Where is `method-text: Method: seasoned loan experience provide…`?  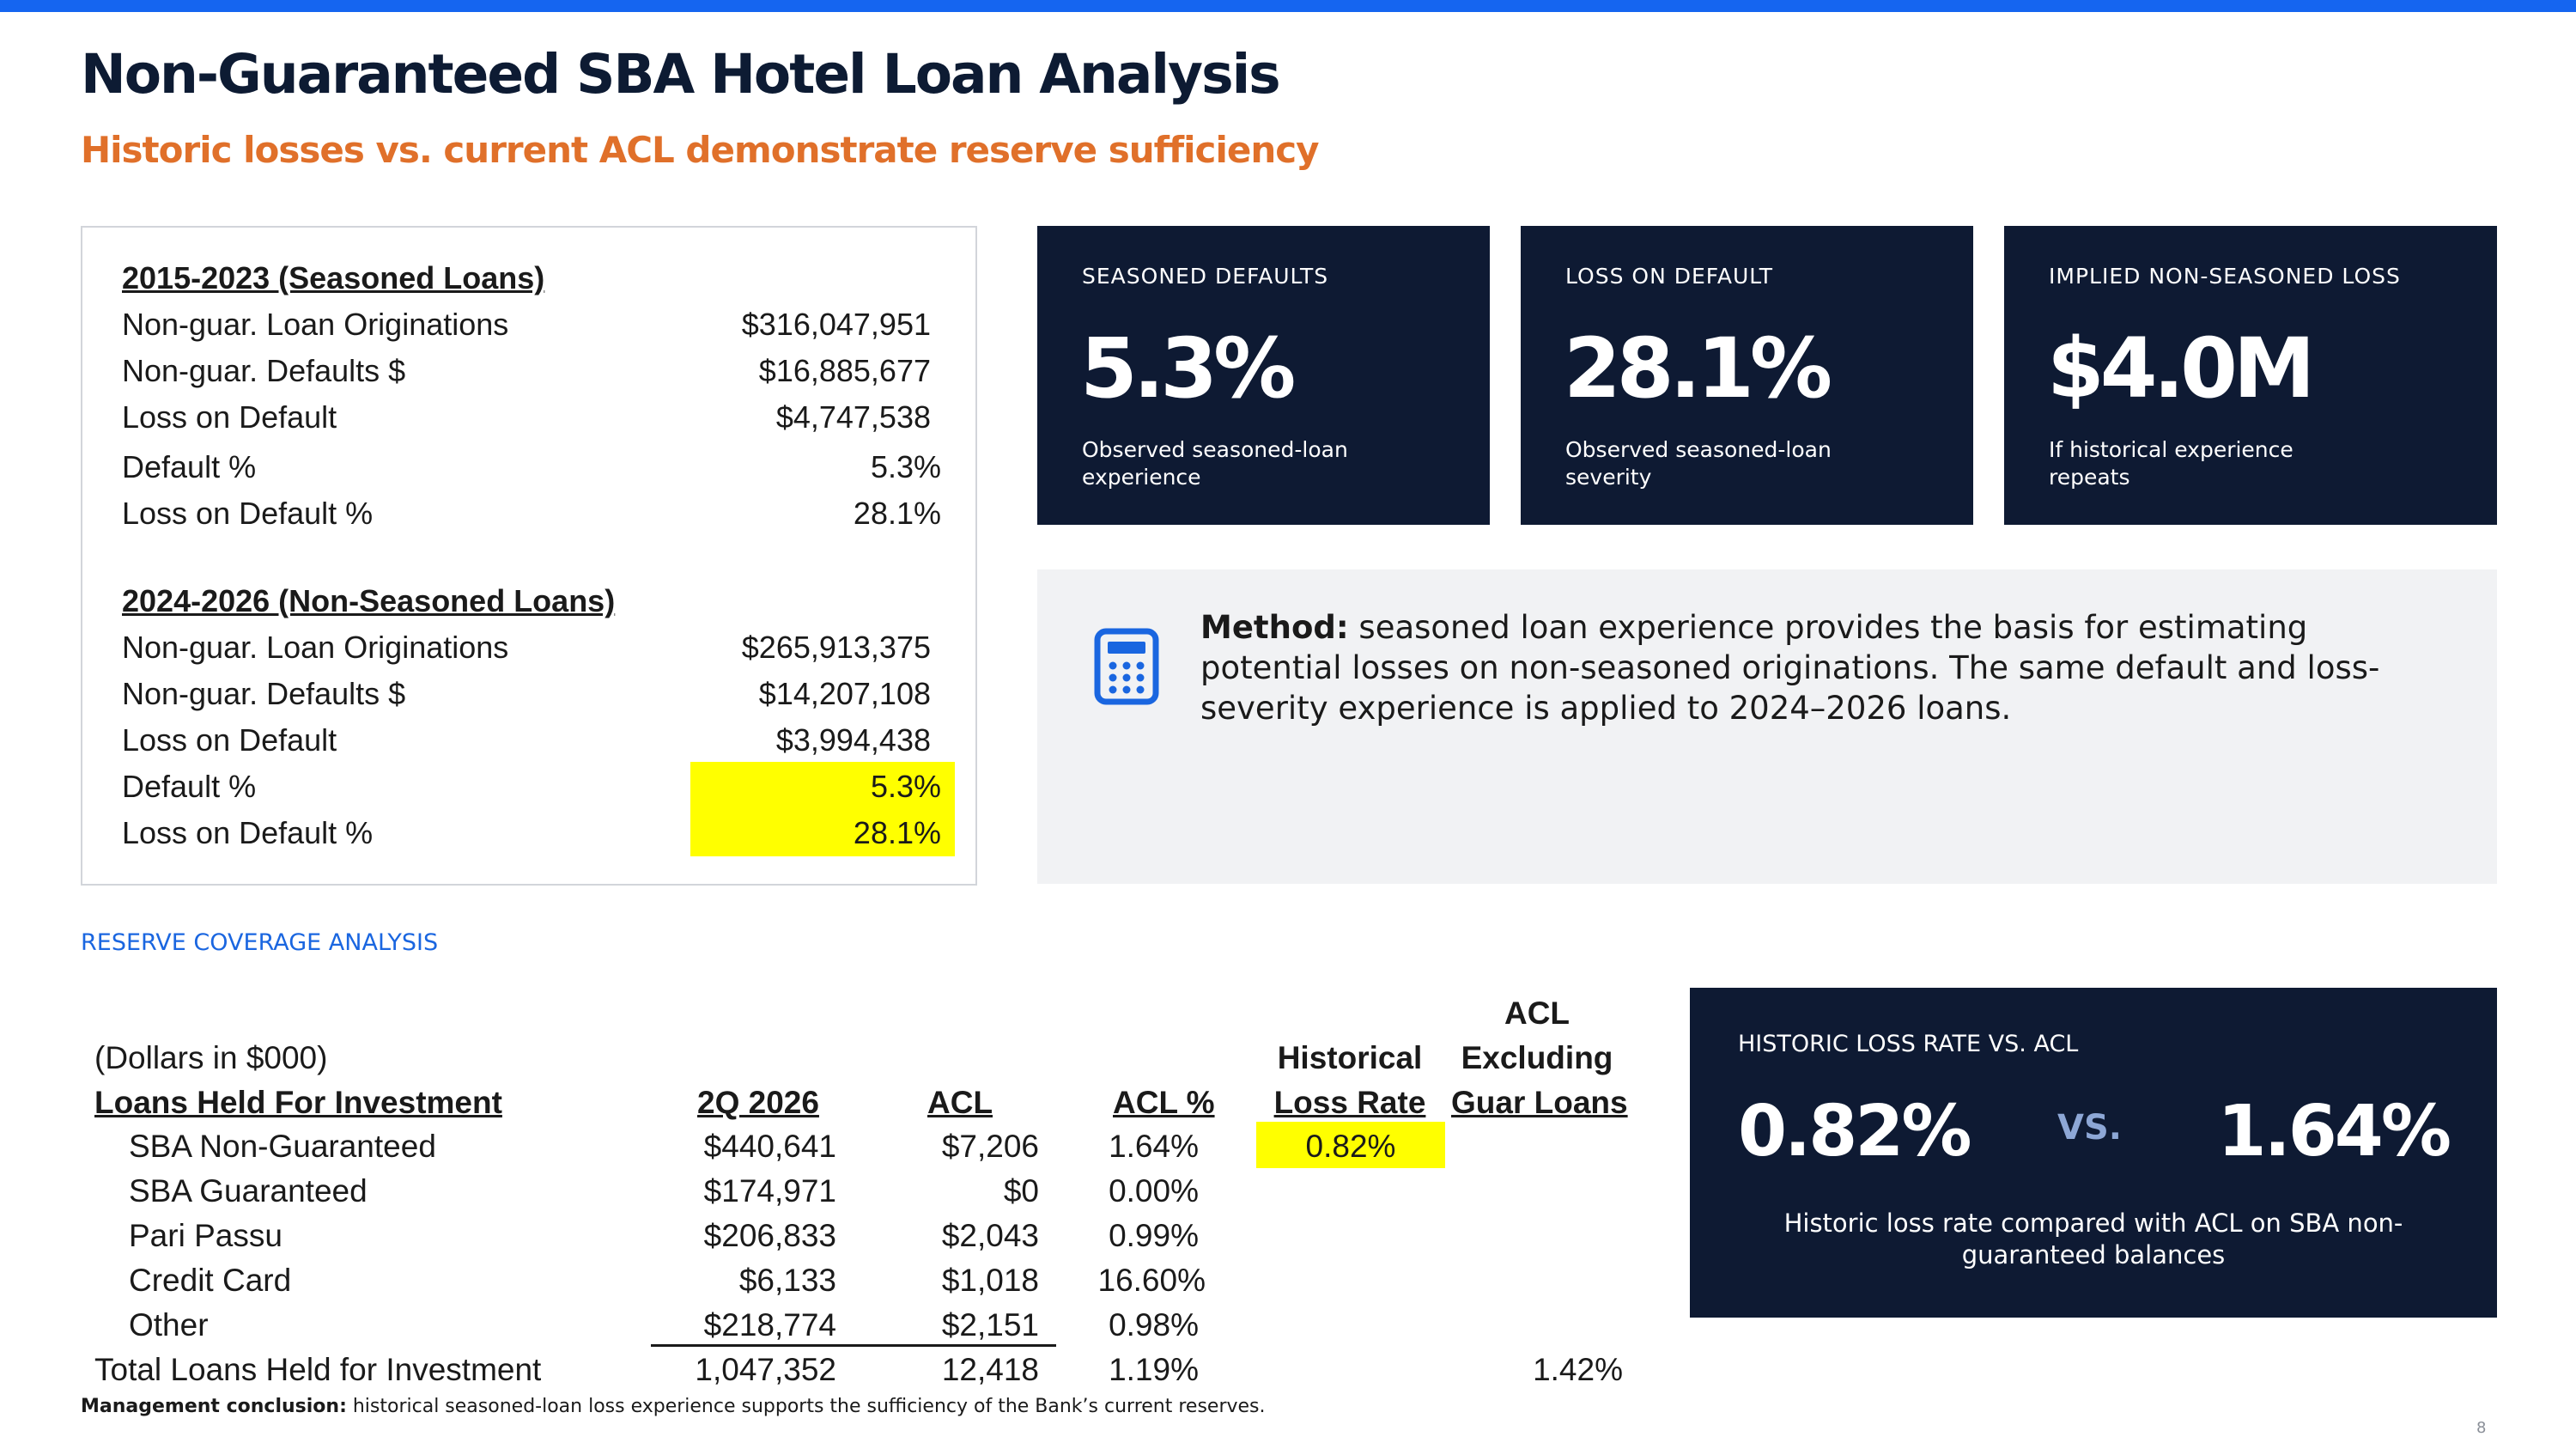
method-text: Method: seasoned loan experience provide… is located at coordinates (1822, 667).